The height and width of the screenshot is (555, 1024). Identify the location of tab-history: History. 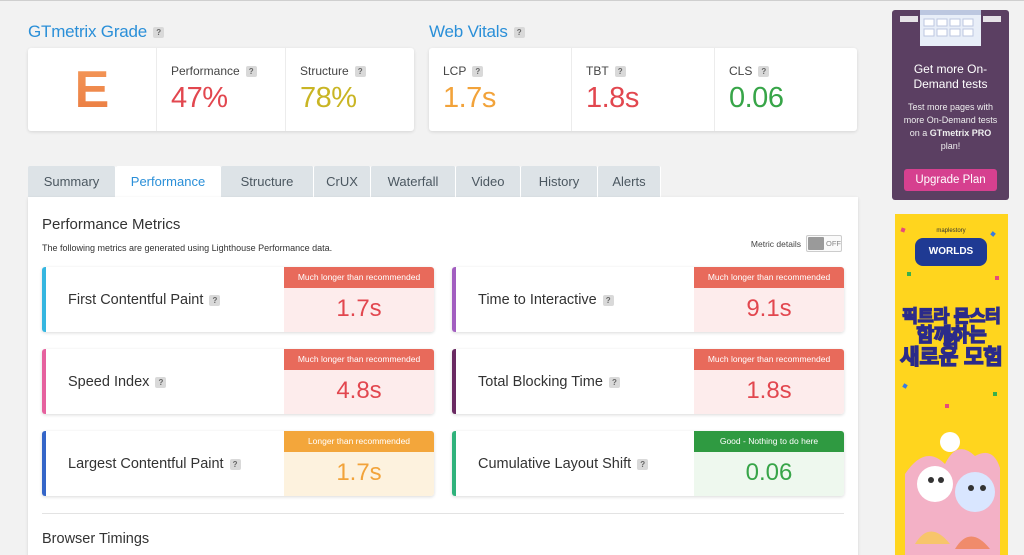
(559, 182).